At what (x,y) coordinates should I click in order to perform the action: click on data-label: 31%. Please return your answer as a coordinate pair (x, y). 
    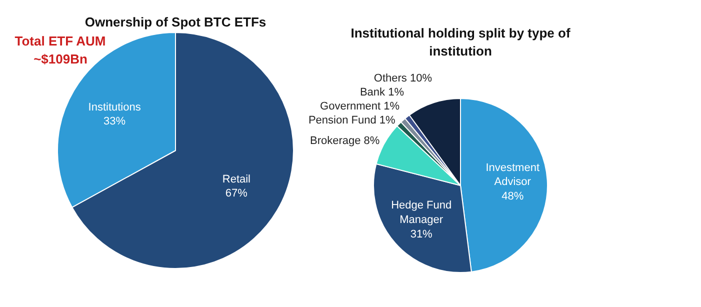
    Looking at the image, I should click on (421, 234).